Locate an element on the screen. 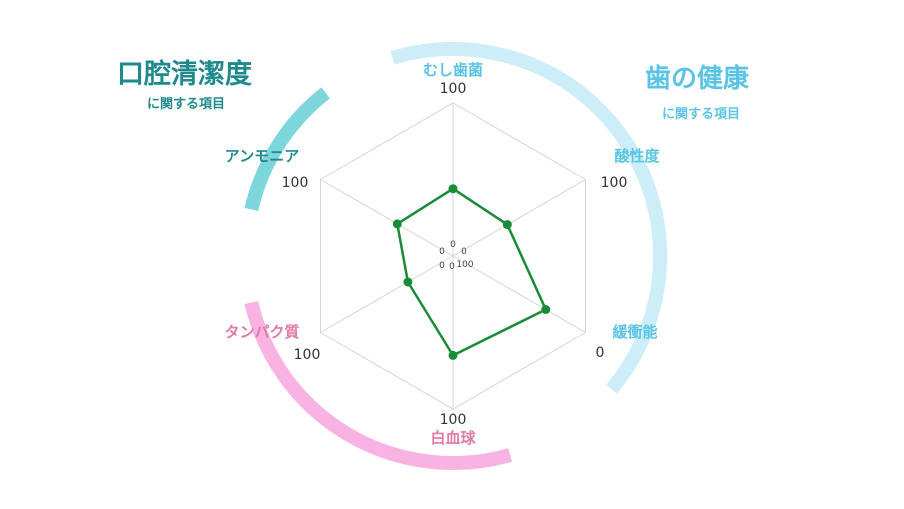  oral-cleanliness-subtitle: に関する項目 is located at coordinates (186, 104).